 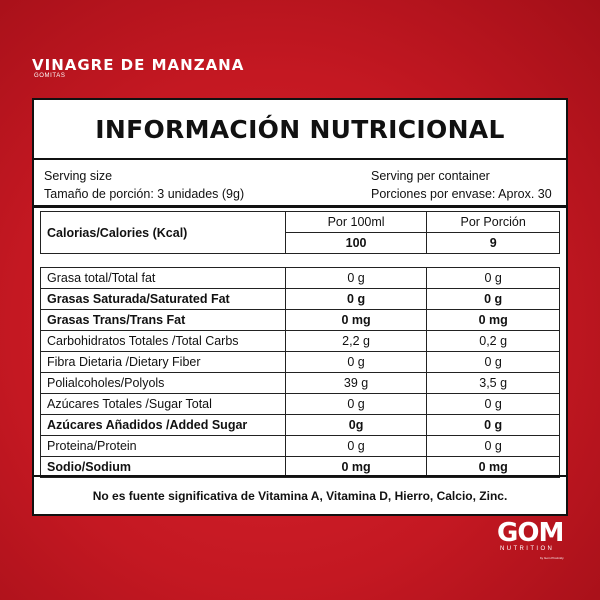 What do you see at coordinates (552, 558) in the screenshot?
I see `gom-logo-by: by Gom Proximity` at bounding box center [552, 558].